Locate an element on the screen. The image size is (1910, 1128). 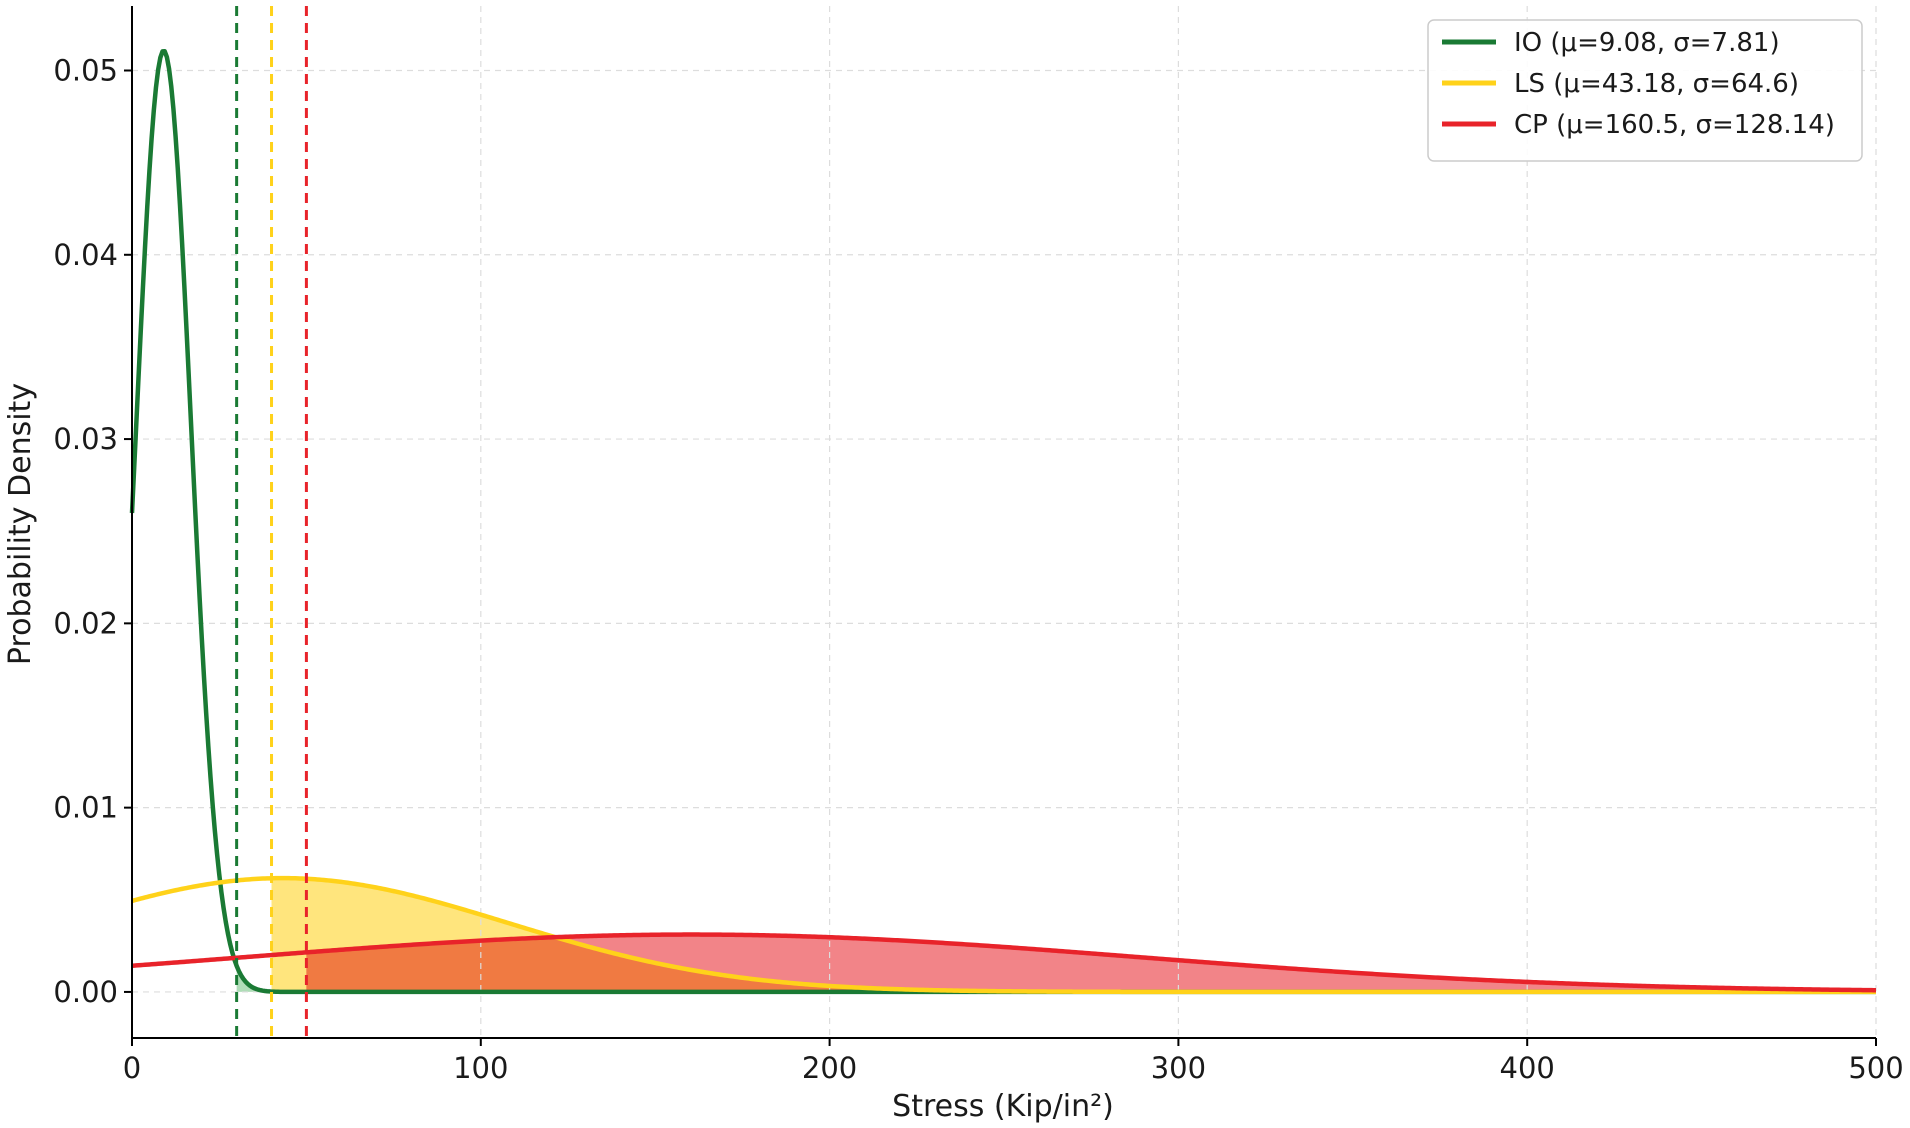
x-tick-label-0: 0 is located at coordinates (132, 1068).